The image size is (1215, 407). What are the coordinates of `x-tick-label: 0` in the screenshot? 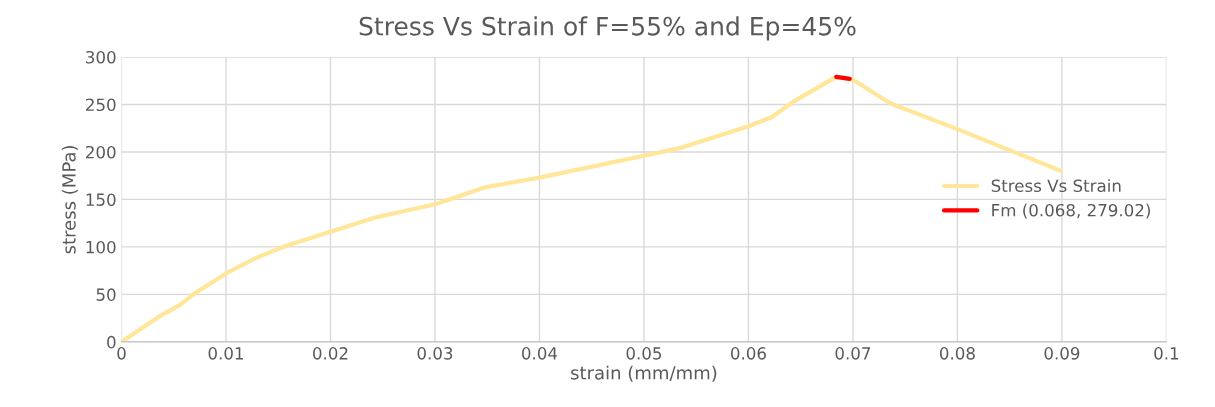 It's located at (121, 353).